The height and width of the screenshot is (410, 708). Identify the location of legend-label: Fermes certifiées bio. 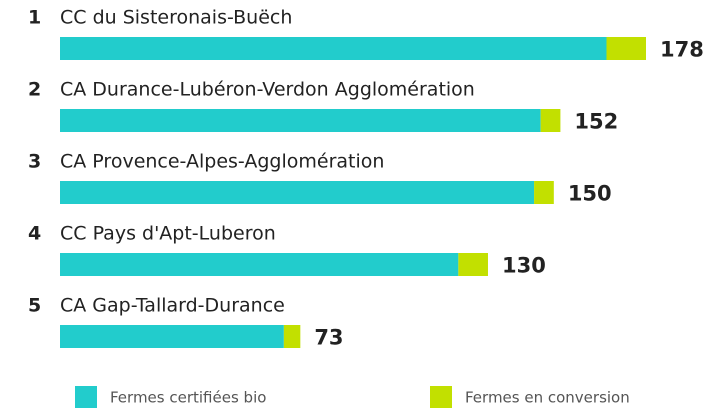
(188, 398).